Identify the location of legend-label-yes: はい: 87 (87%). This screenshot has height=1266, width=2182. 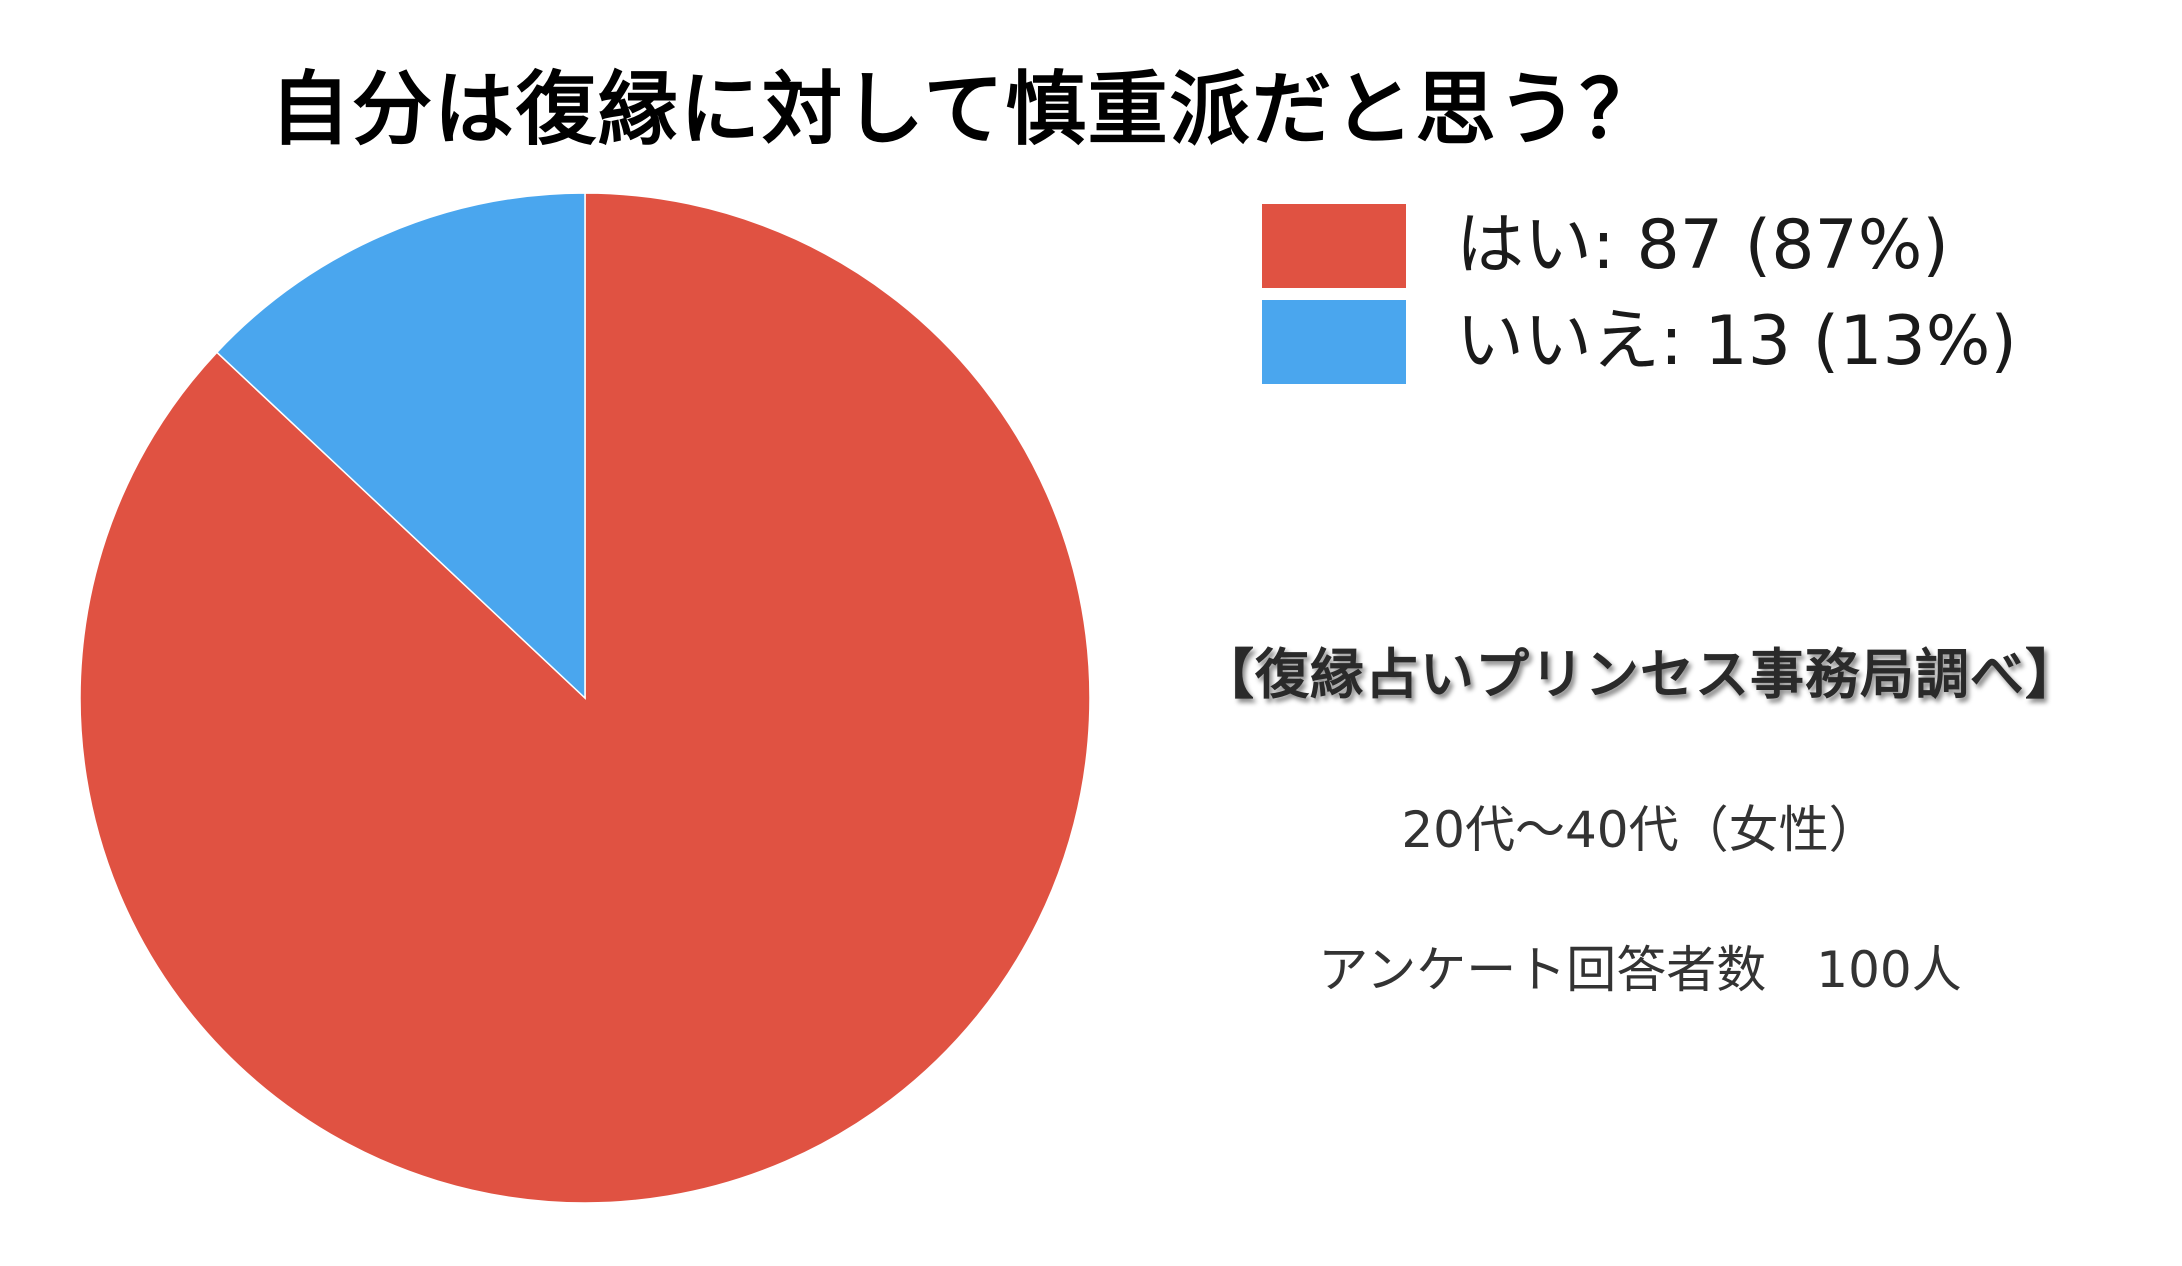
(1702, 245).